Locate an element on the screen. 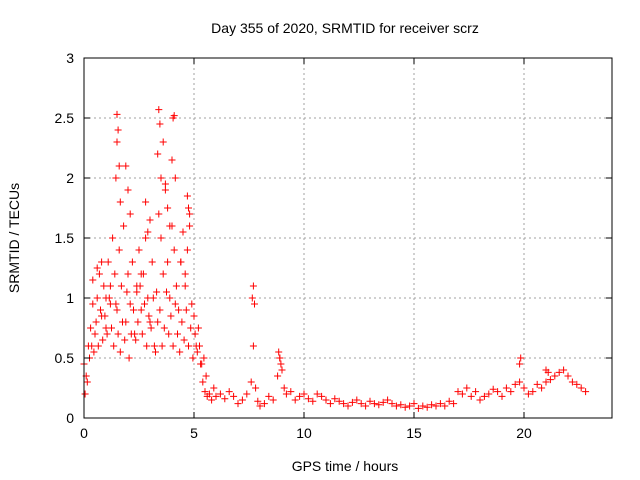  y-axis-label: SRMTID / TECUs is located at coordinates (14, 238).